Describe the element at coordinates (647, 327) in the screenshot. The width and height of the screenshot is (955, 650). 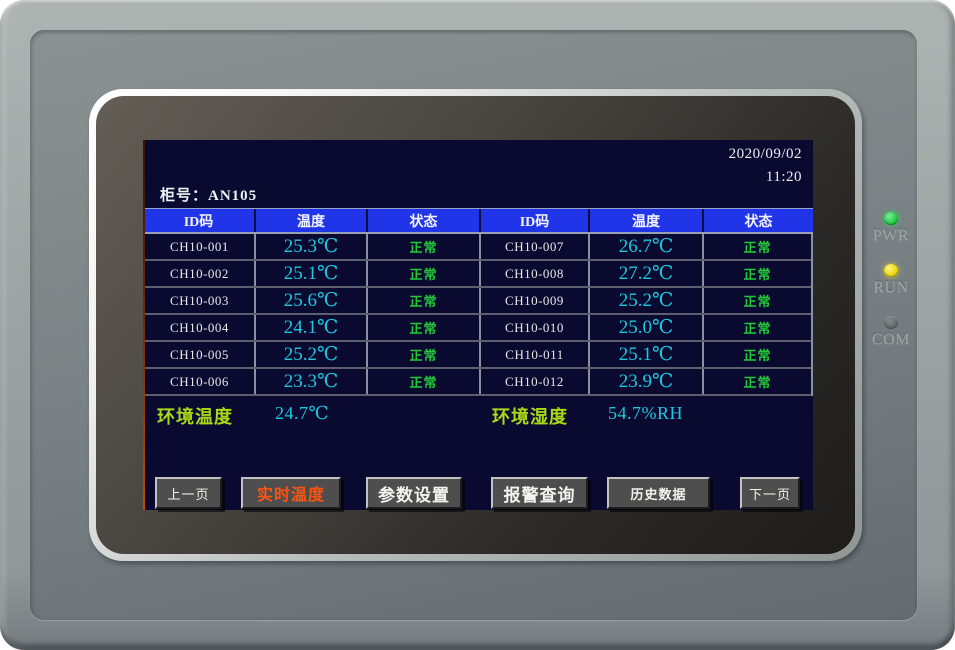
I see `temperature-value: 25.0℃` at that location.